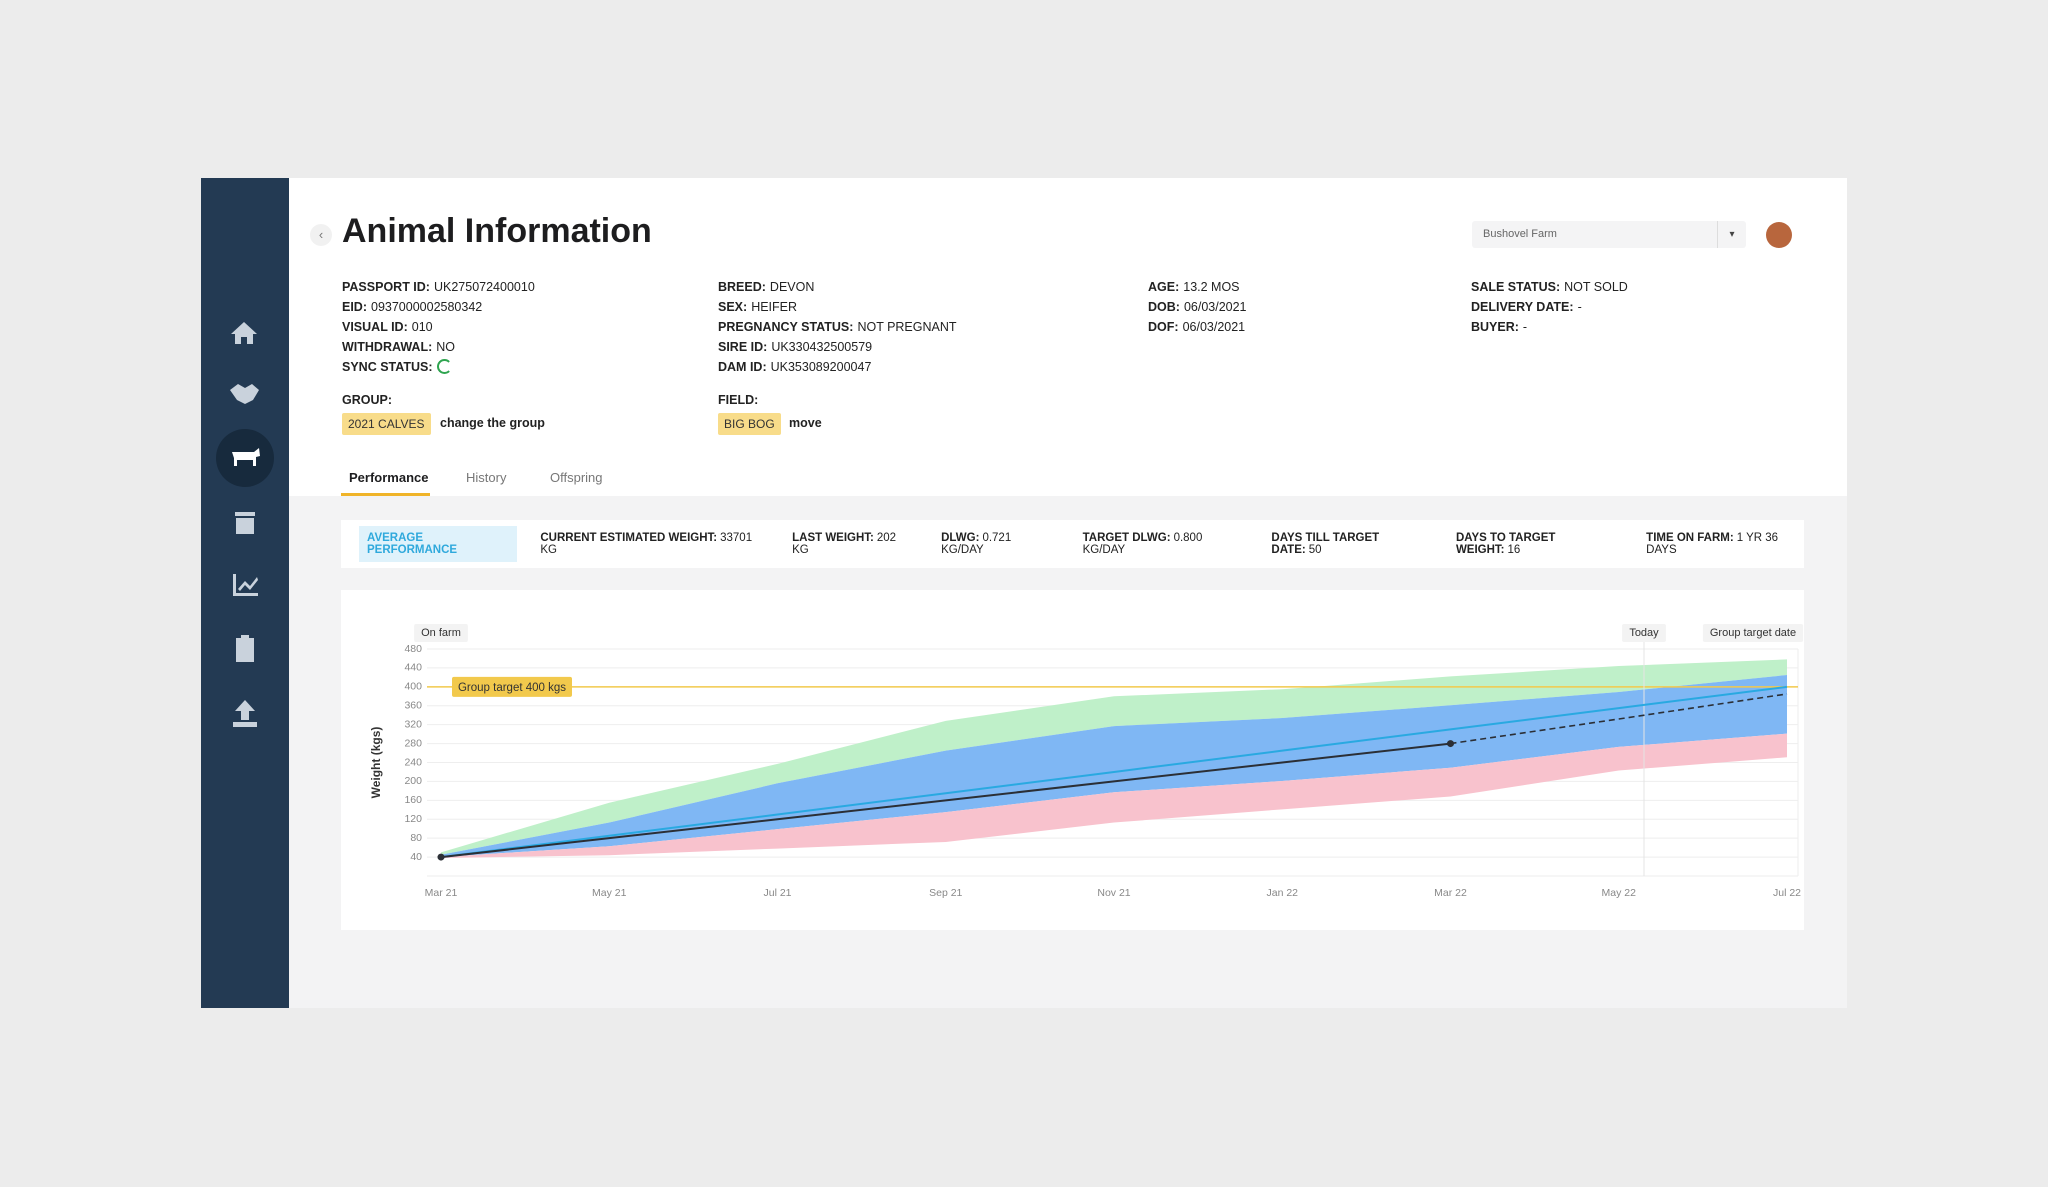  I want to click on stat-label: TARGET DLWG:, so click(1126, 538).